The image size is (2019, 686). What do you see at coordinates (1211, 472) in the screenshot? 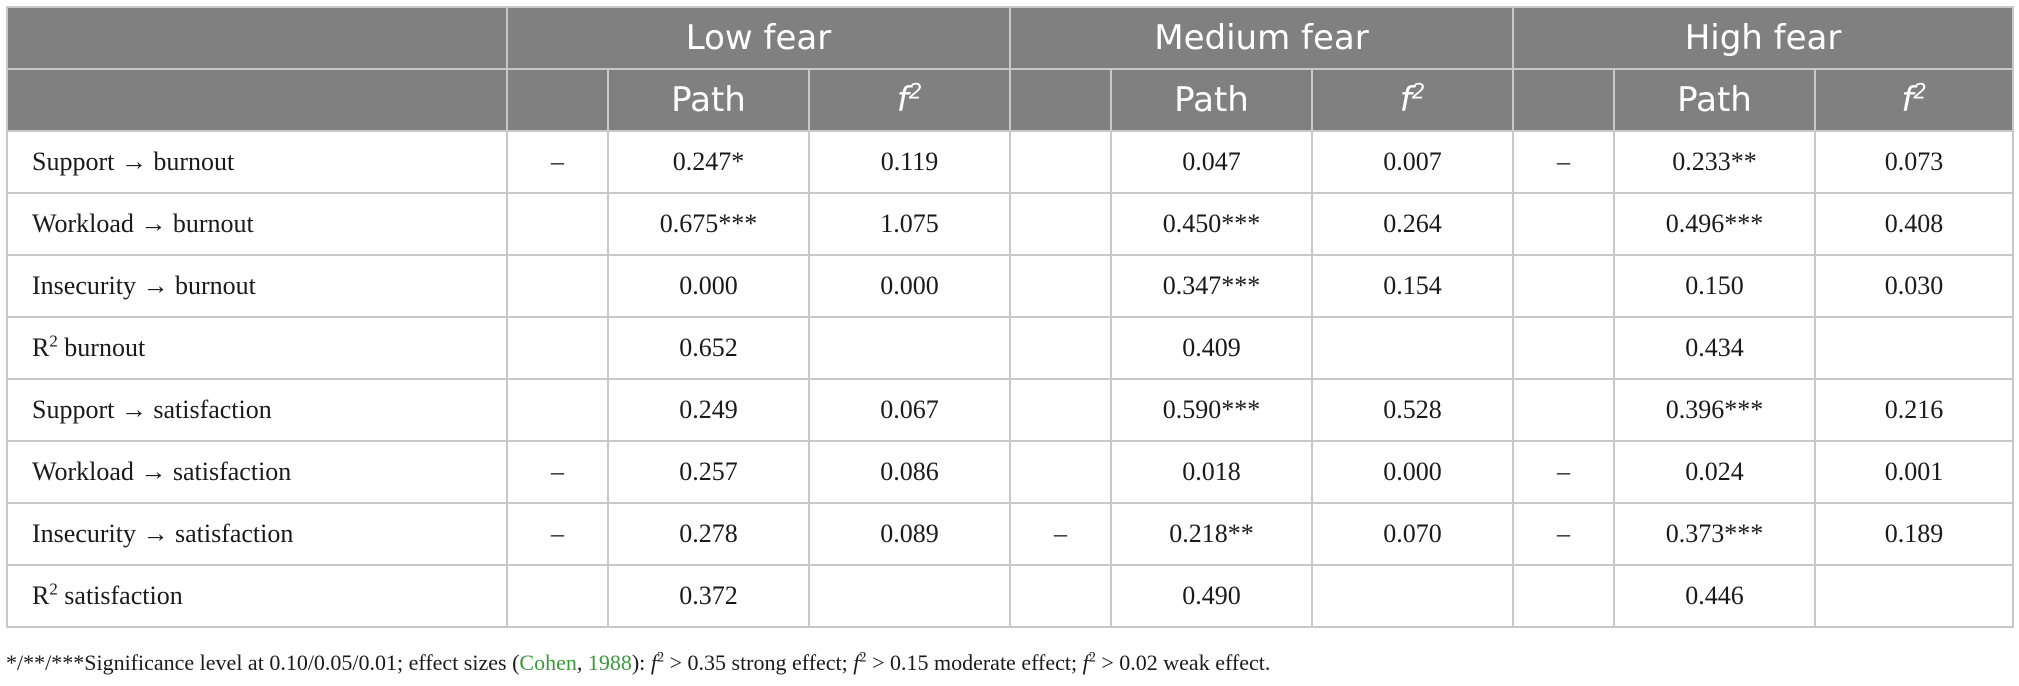
I see `path-cell-medium: 0.018` at bounding box center [1211, 472].